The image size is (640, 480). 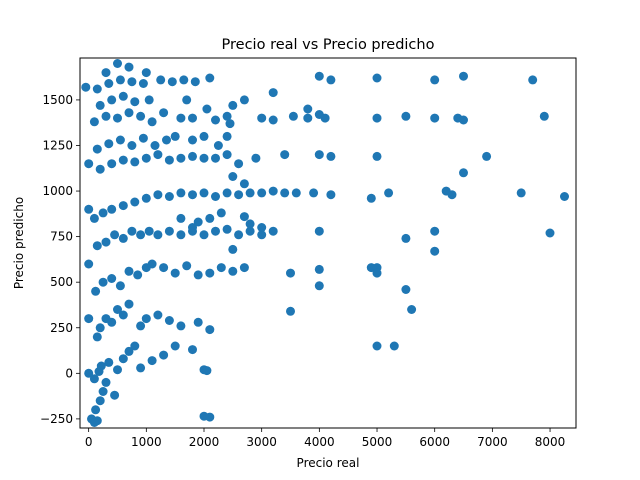 What do you see at coordinates (56, 419) in the screenshot?
I see `y-tick-label: −250` at bounding box center [56, 419].